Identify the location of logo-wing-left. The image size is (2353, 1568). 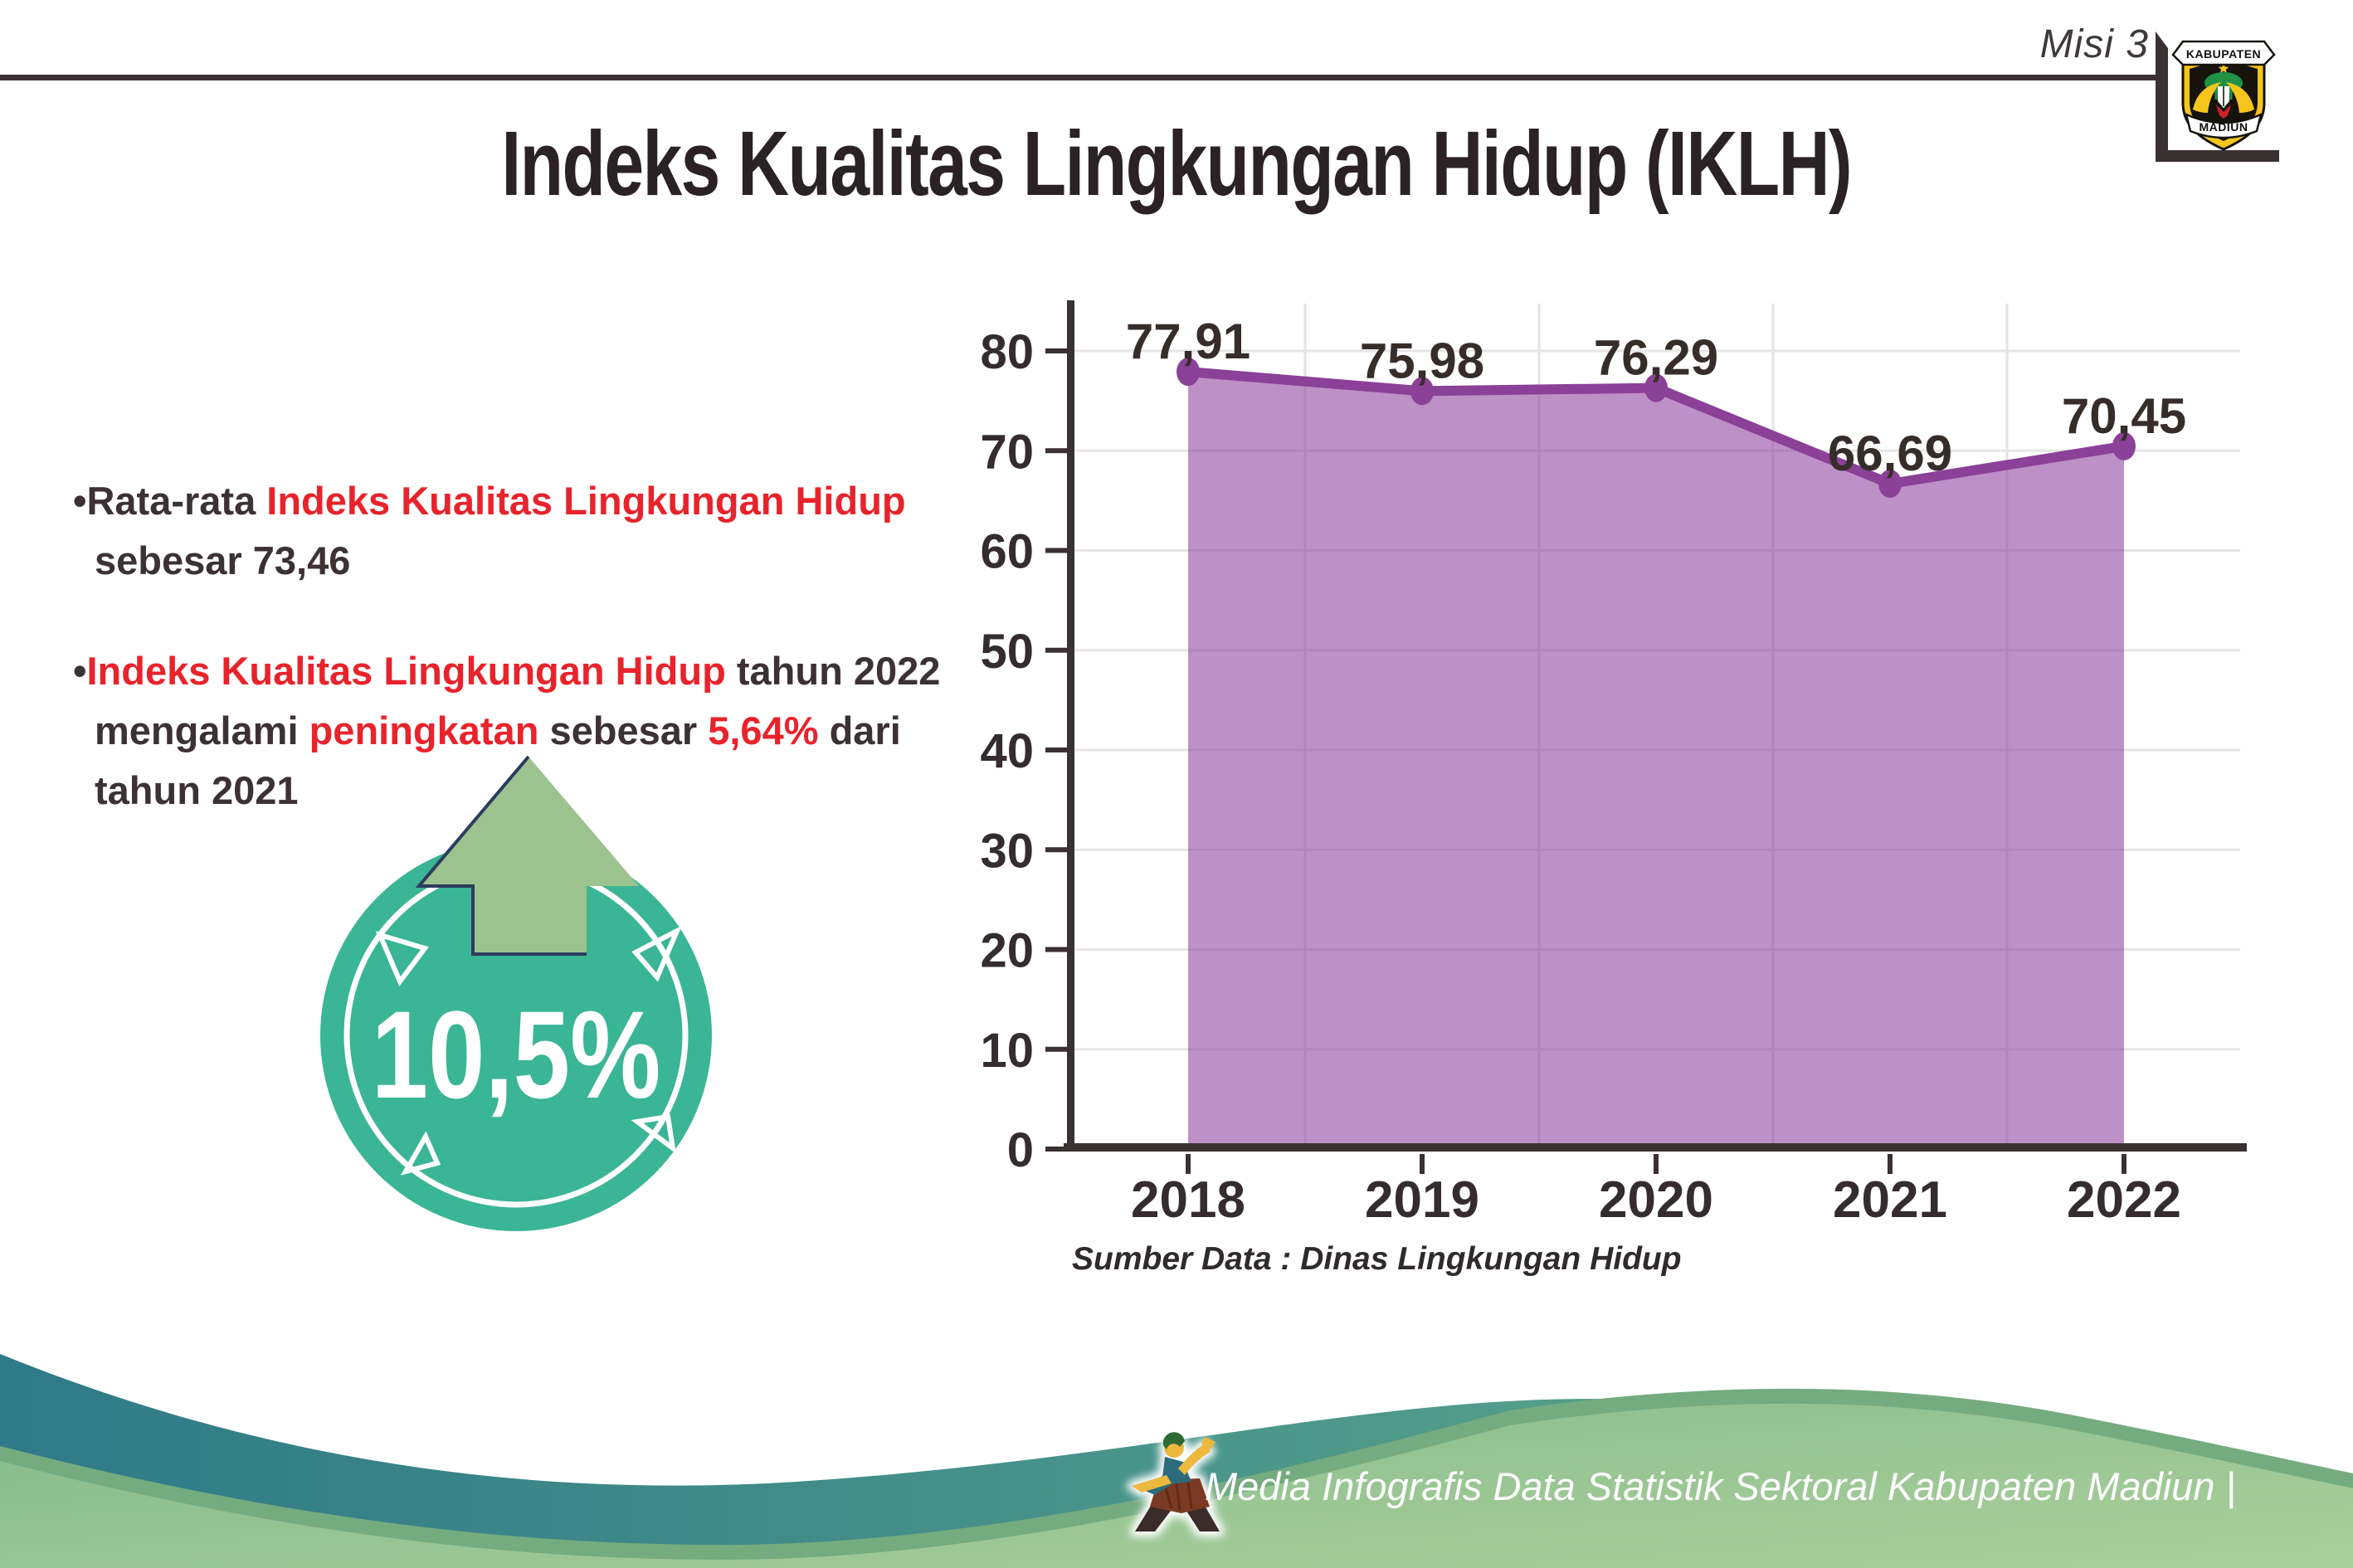
(2207, 97).